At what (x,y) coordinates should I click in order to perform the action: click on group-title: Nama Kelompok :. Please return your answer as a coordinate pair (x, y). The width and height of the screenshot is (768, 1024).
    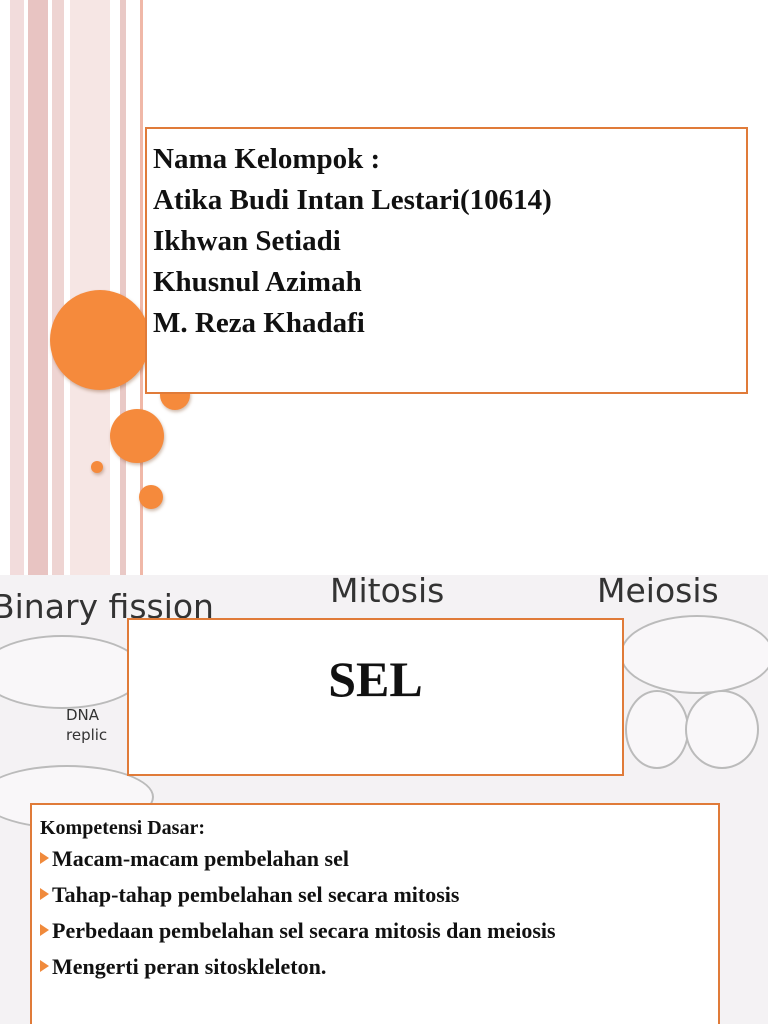
    Looking at the image, I should click on (267, 159).